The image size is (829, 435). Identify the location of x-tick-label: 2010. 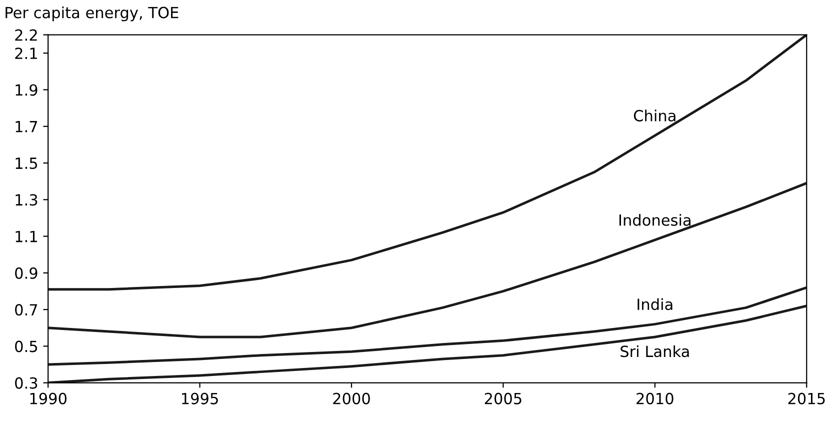
(655, 398).